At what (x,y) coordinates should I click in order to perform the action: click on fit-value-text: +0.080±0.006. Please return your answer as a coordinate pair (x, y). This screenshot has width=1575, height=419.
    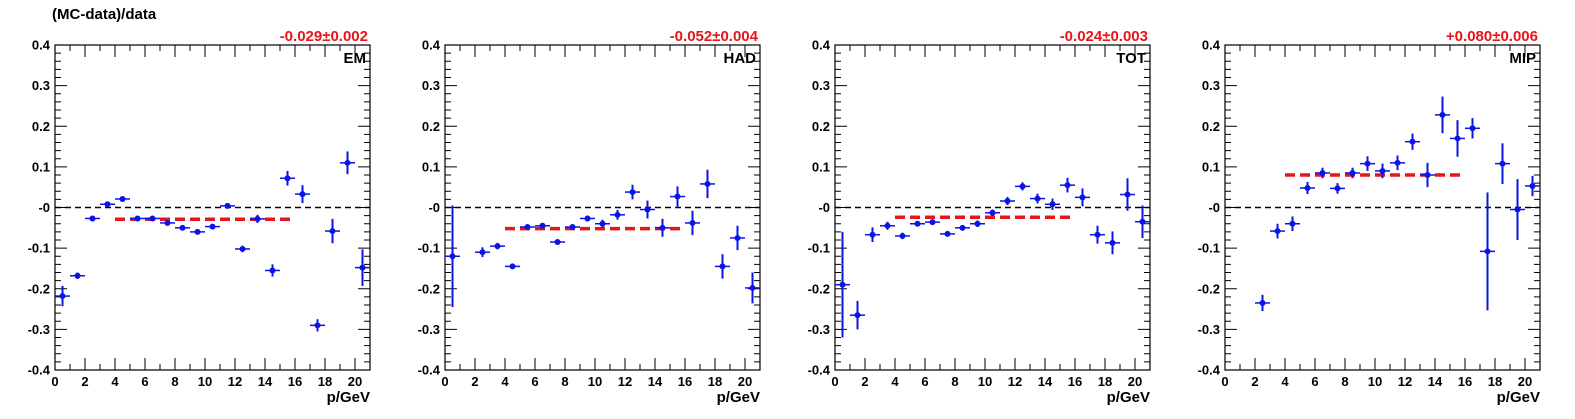
    Looking at the image, I should click on (1492, 36).